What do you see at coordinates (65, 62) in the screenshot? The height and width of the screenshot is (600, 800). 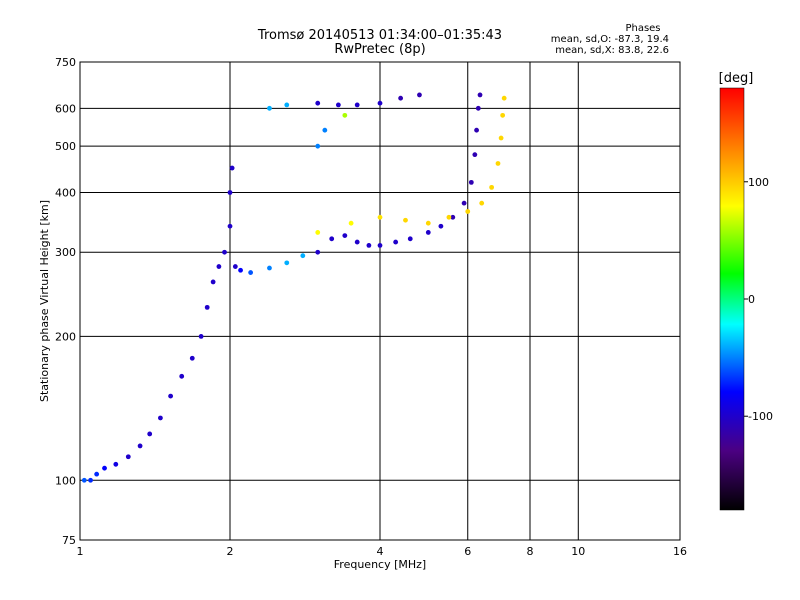 I see `y-tick-label: 750` at bounding box center [65, 62].